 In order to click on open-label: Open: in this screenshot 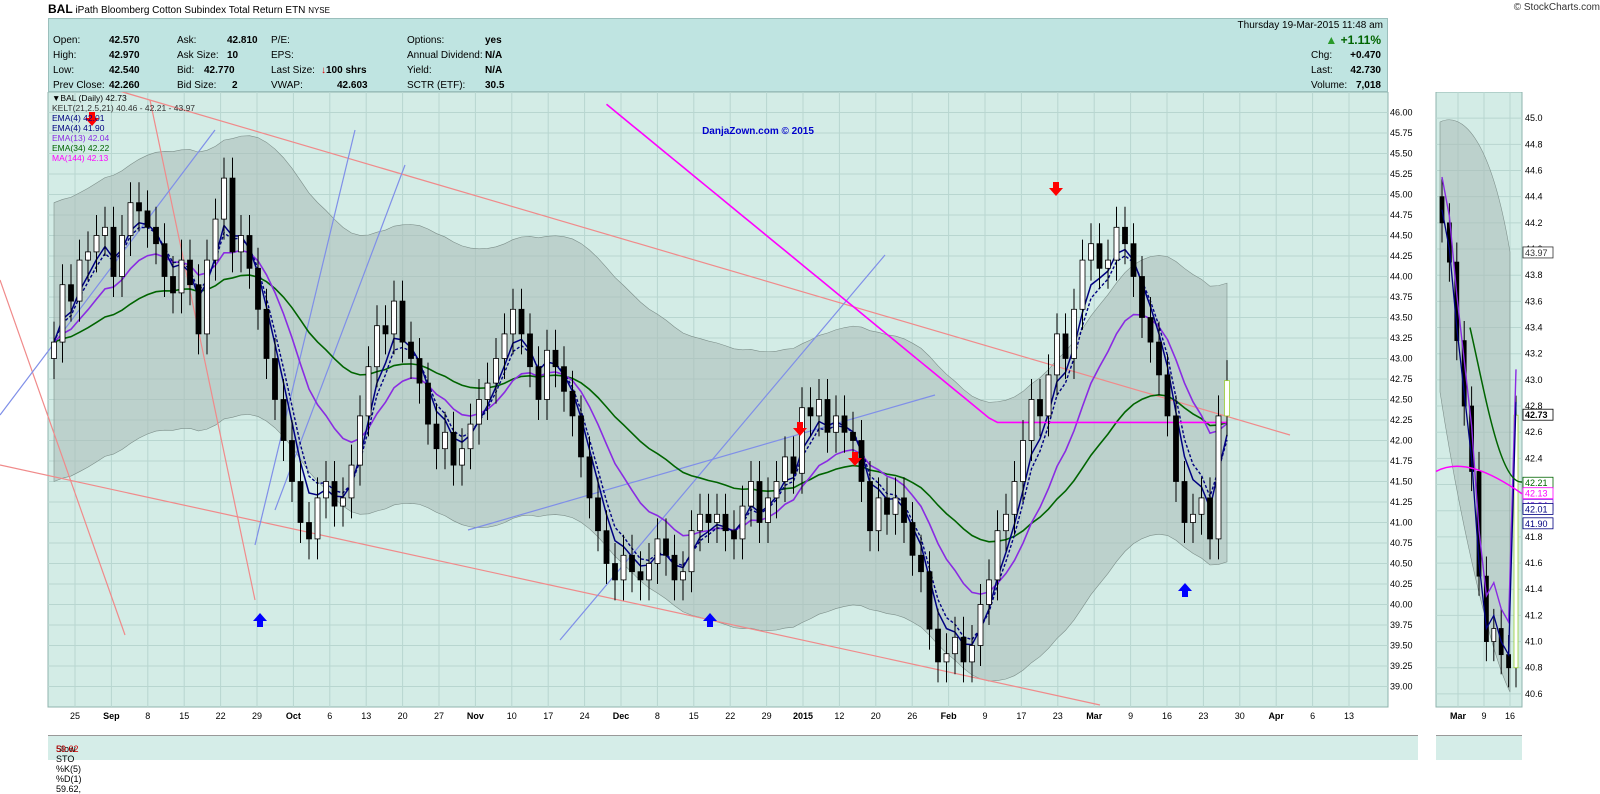, I will do `click(67, 40)`.